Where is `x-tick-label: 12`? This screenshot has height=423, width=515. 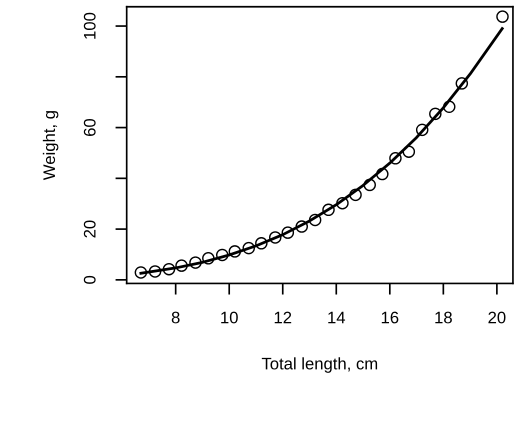
x-tick-label: 12 is located at coordinates (283, 318).